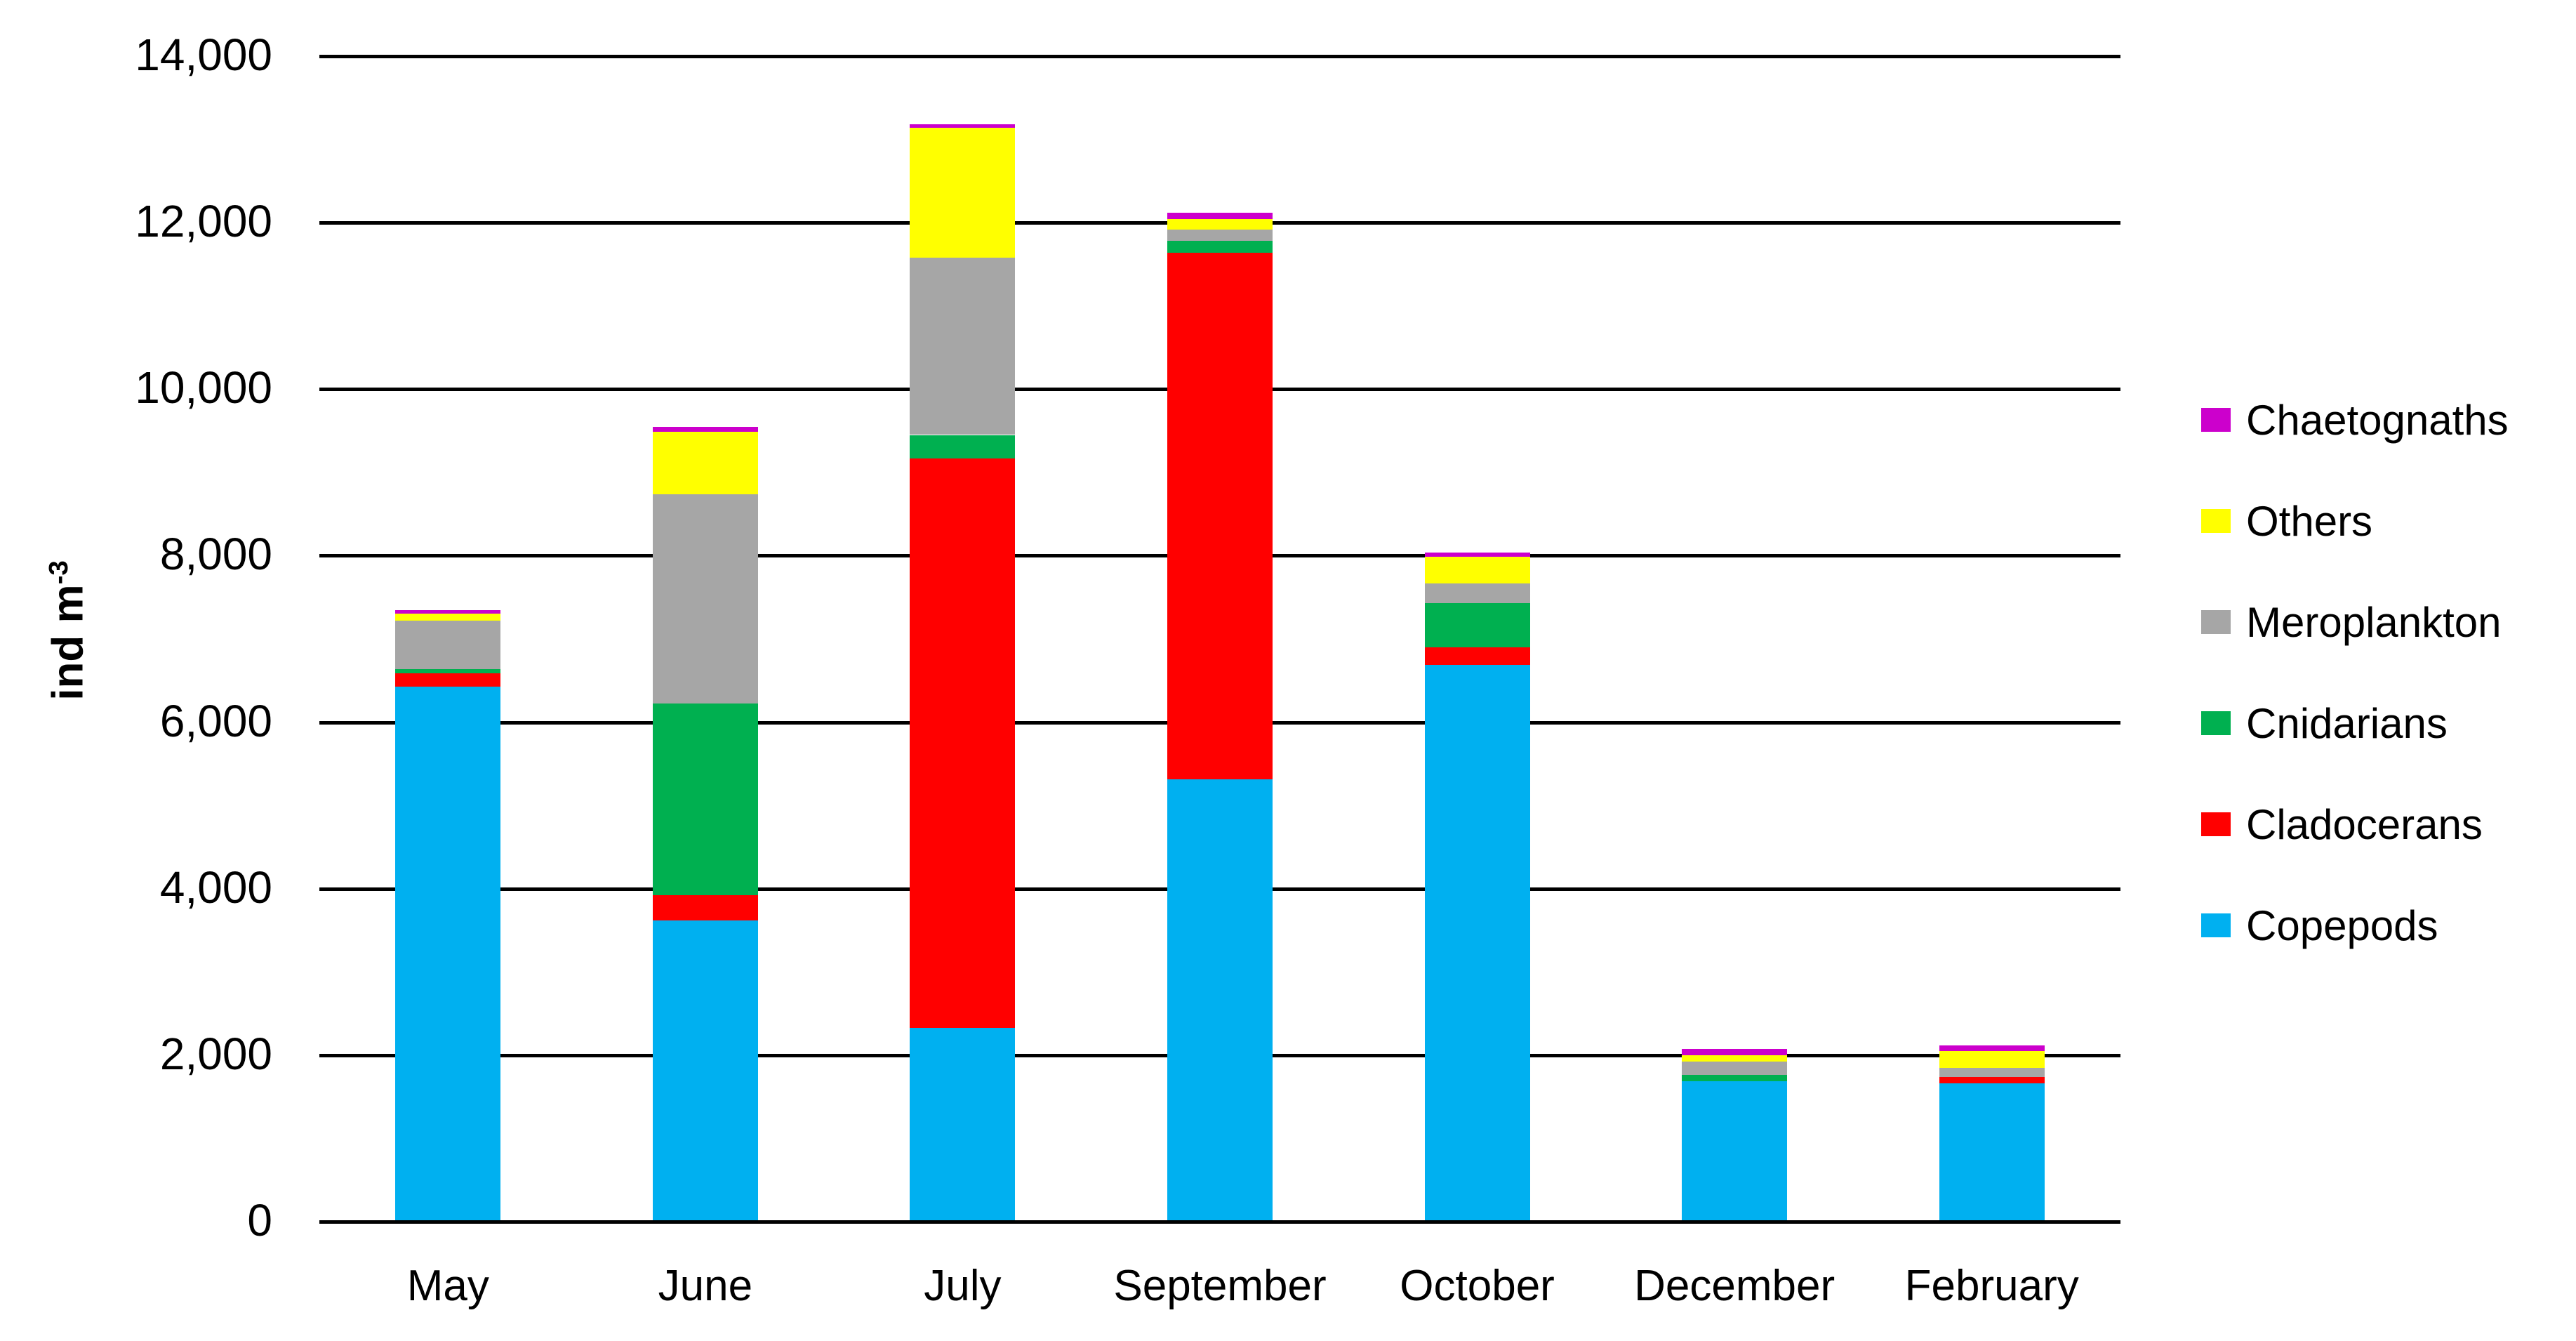  What do you see at coordinates (2365, 824) in the screenshot?
I see `legend-label-cladocerans: Cladocerans` at bounding box center [2365, 824].